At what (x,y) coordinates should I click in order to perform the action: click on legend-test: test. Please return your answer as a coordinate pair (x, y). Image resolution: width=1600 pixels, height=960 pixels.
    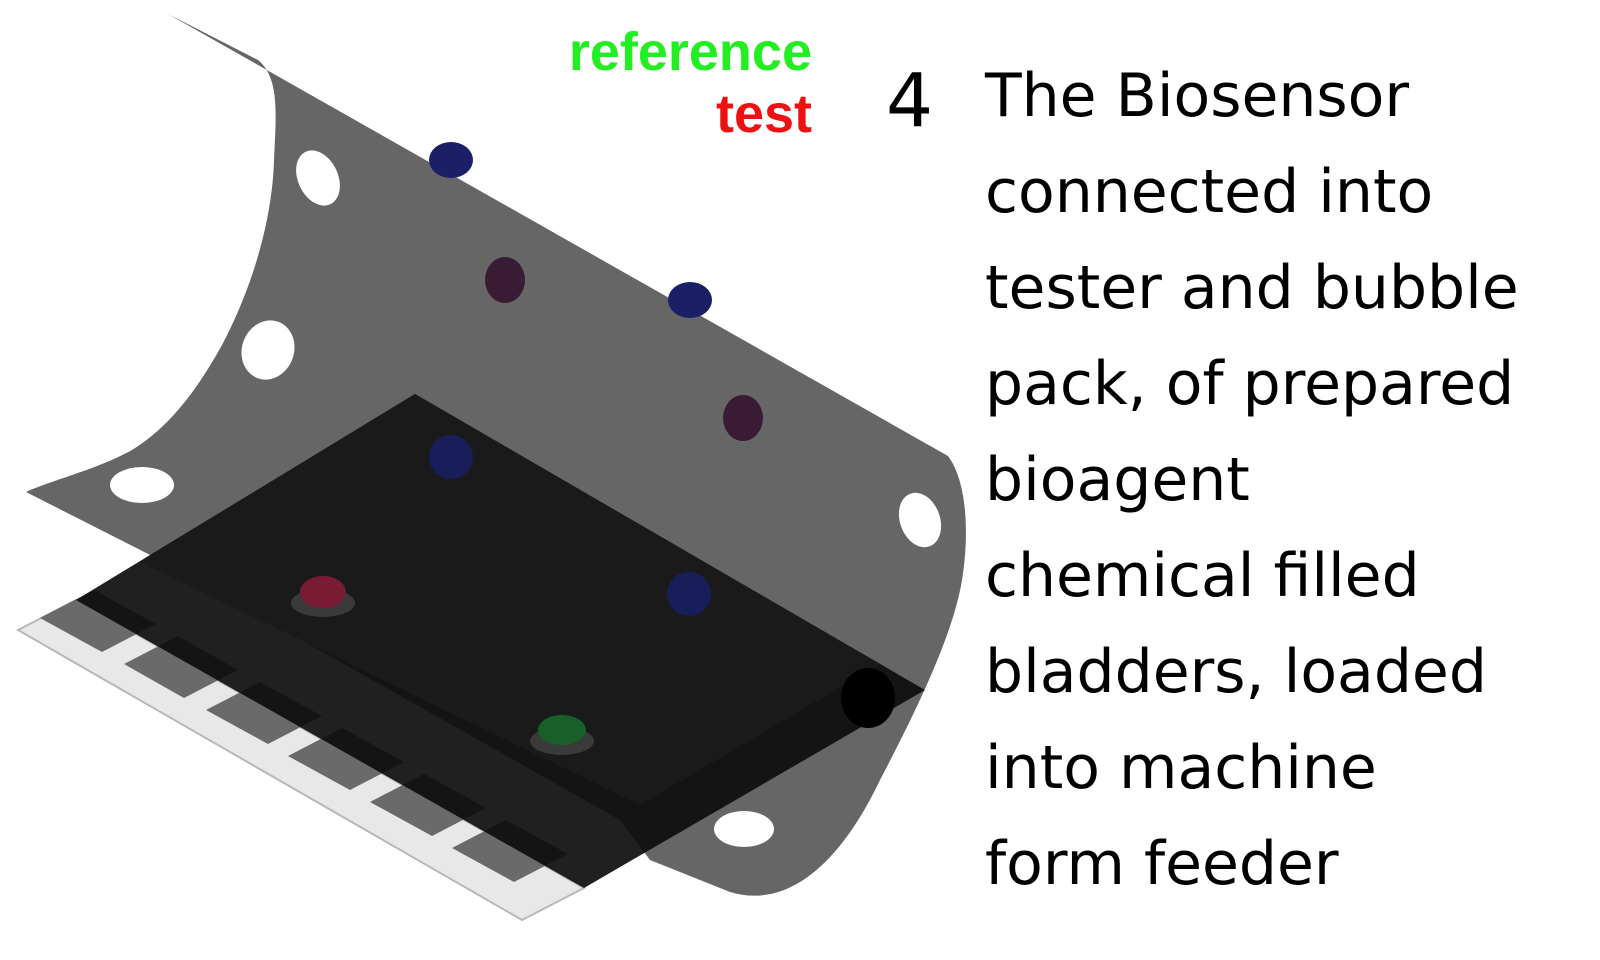
    Looking at the image, I should click on (763, 114).